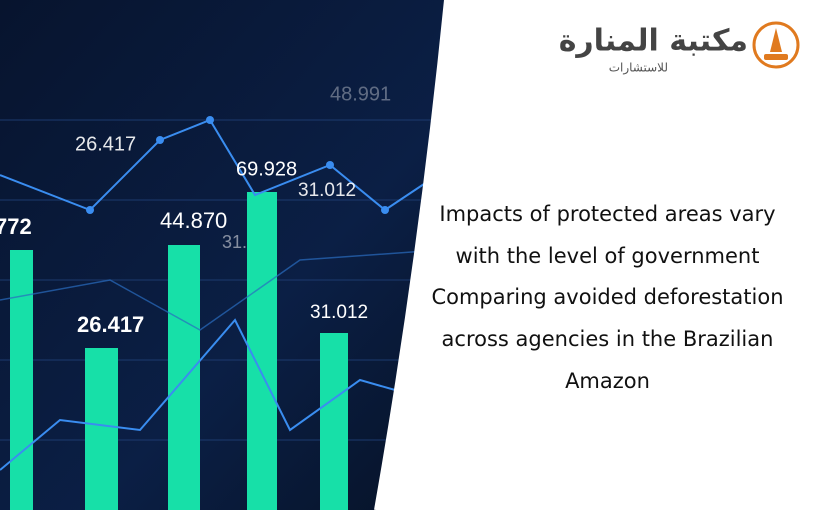 Image resolution: width=825 pixels, height=510 pixels. What do you see at coordinates (607, 255) in the screenshot?
I see `heading-line: with the level of government` at bounding box center [607, 255].